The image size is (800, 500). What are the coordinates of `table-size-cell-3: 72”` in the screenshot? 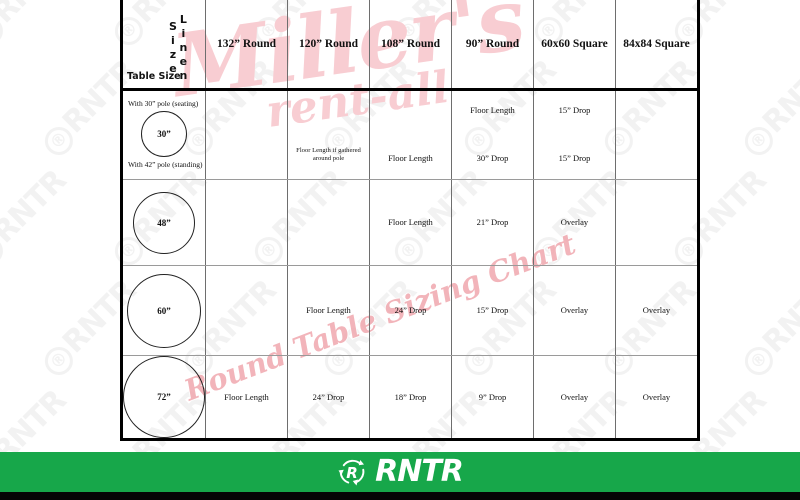 It's located at (163, 398).